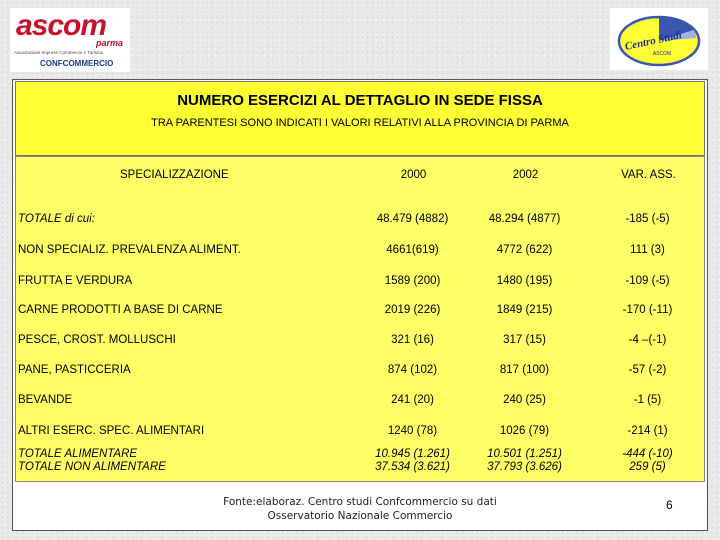 This screenshot has width=720, height=540. Describe the element at coordinates (412, 431) in the screenshot. I see `row-value-2000: 1240 (78)` at that location.